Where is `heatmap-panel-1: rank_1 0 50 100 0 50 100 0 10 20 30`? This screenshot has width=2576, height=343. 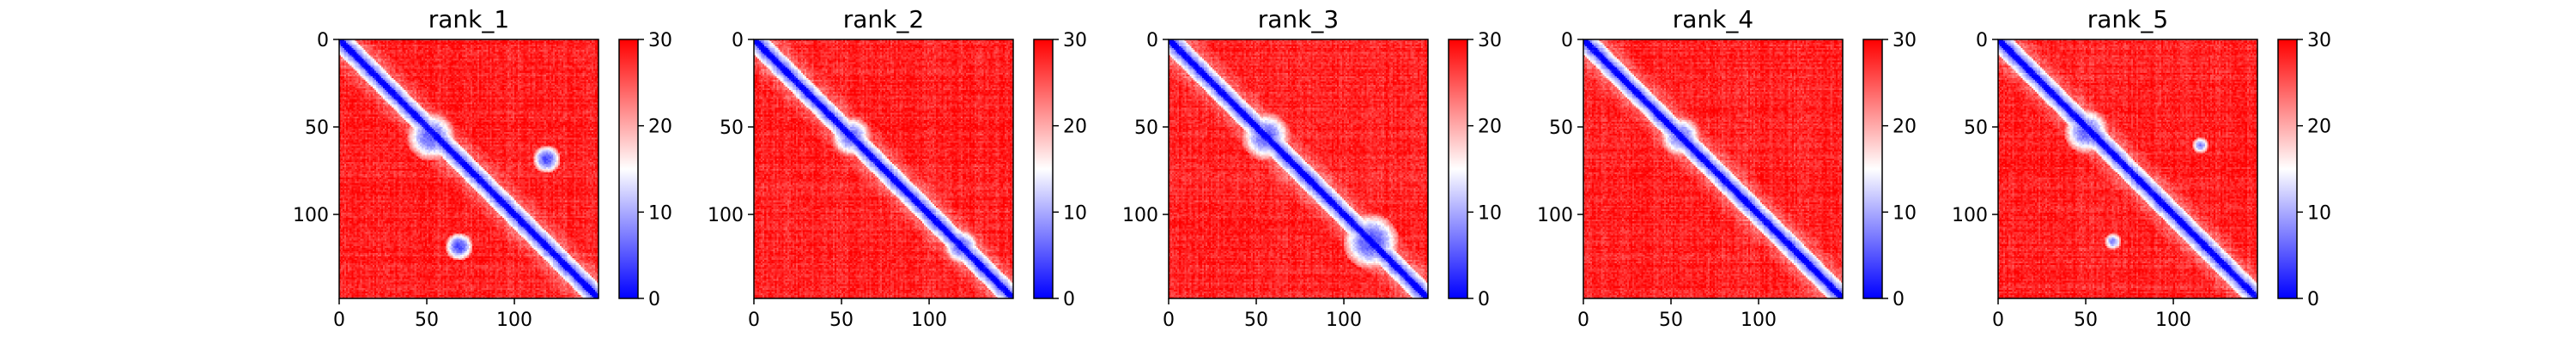
heatmap-panel-1: rank_1 0 50 100 0 50 100 0 10 20 30 is located at coordinates (483, 168).